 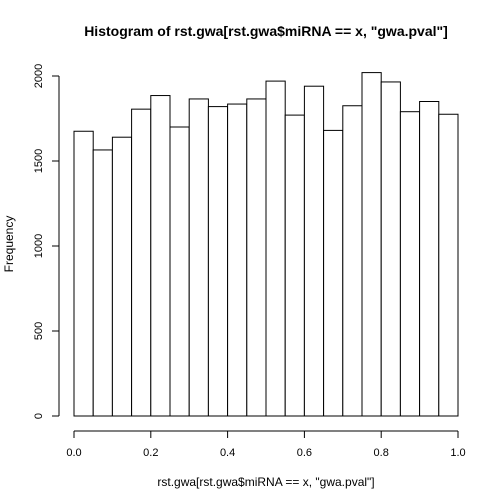 What do you see at coordinates (150, 453) in the screenshot?
I see `x-tick-label: 0.2` at bounding box center [150, 453].